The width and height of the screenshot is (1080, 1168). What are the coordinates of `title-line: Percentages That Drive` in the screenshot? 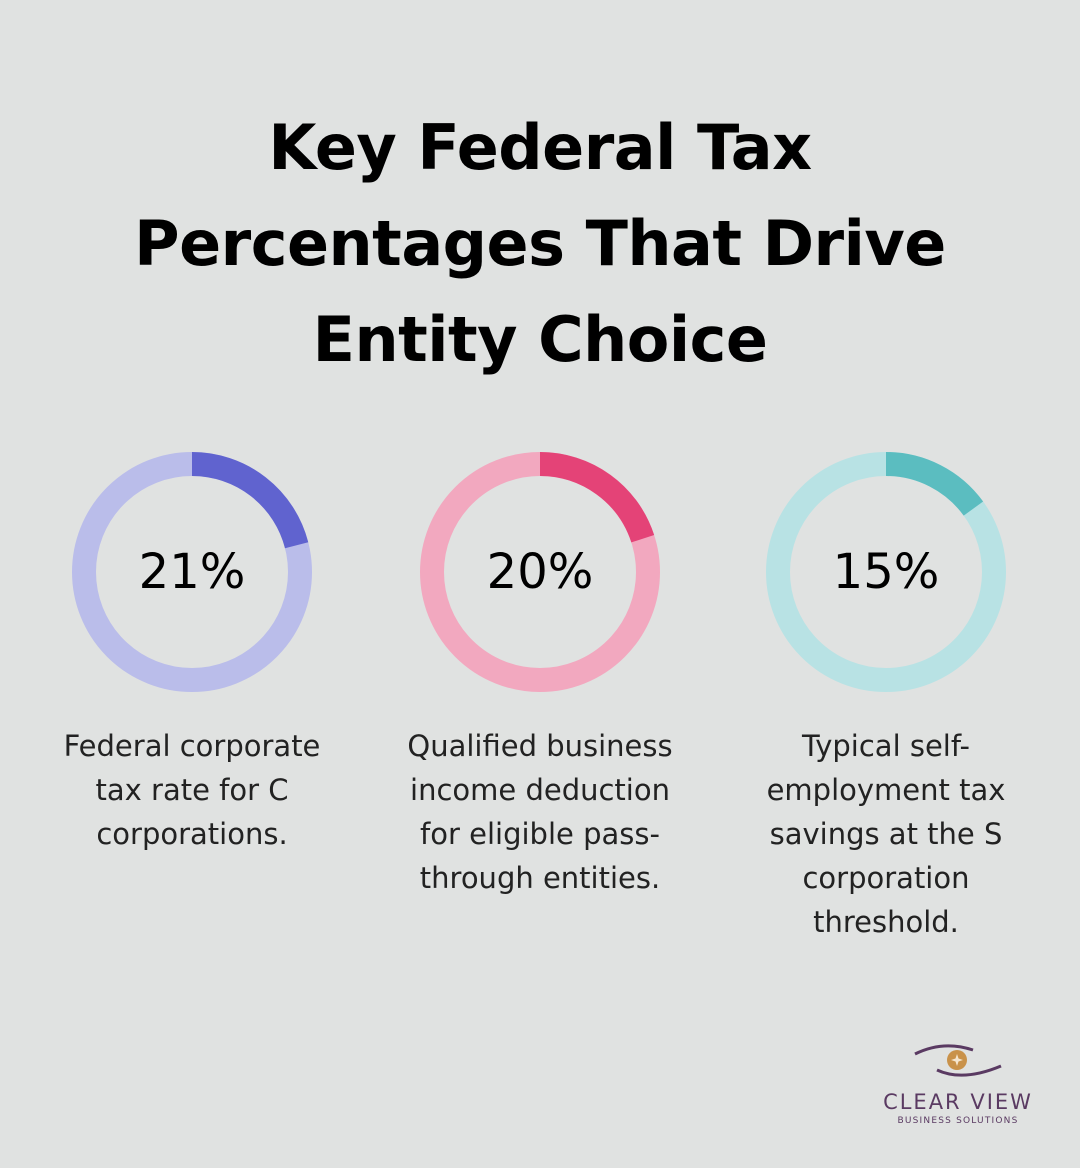 It's located at (540, 243).